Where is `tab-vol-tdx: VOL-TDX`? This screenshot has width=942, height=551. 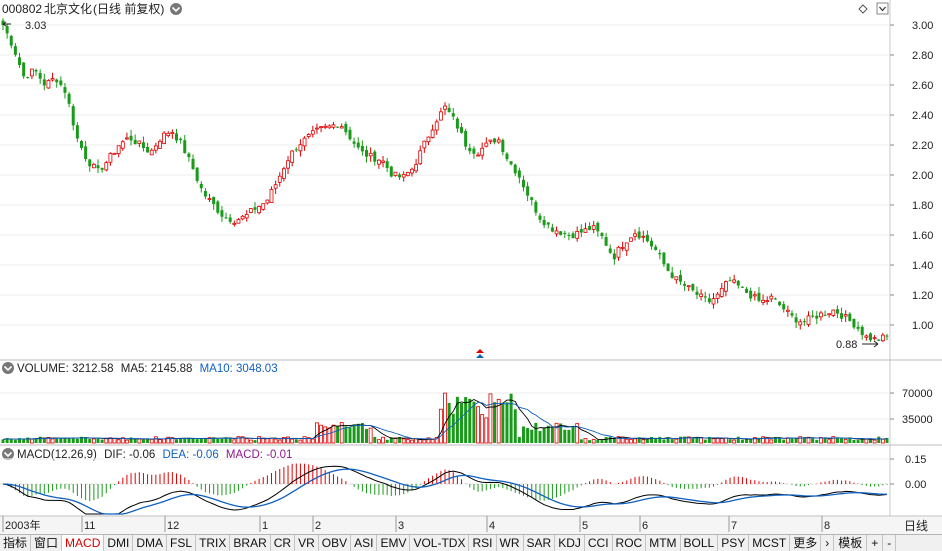 tab-vol-tdx: VOL-TDX is located at coordinates (440, 543).